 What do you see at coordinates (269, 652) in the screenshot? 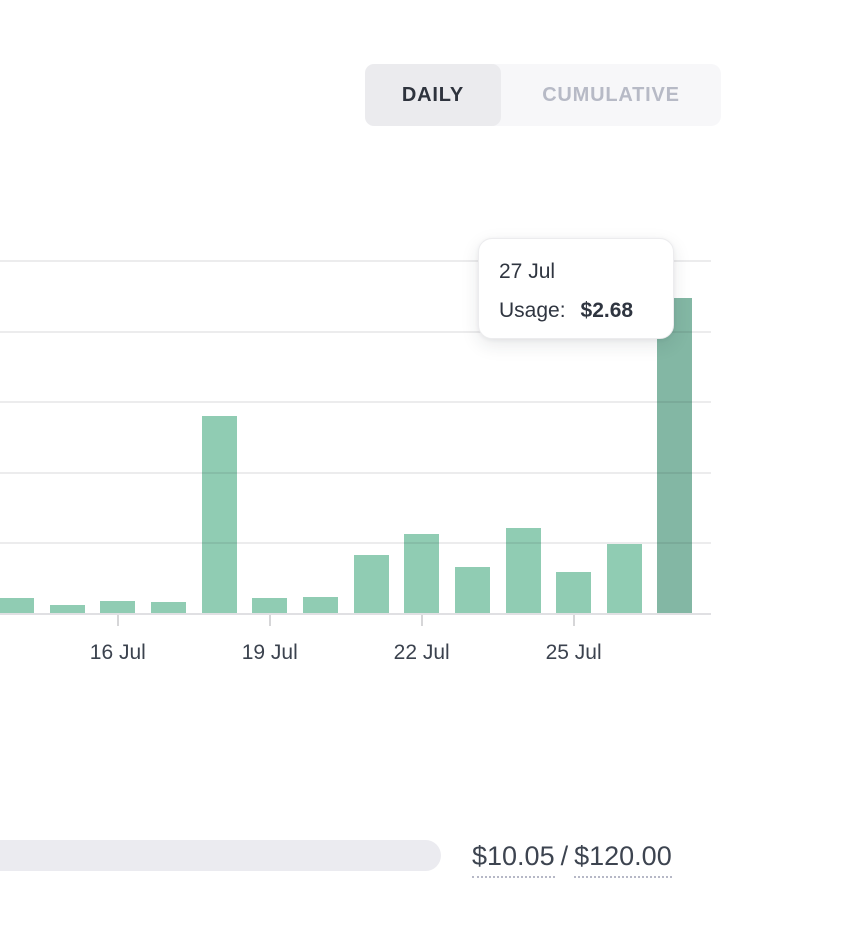
I see `x-axis-label: 19 Jul` at bounding box center [269, 652].